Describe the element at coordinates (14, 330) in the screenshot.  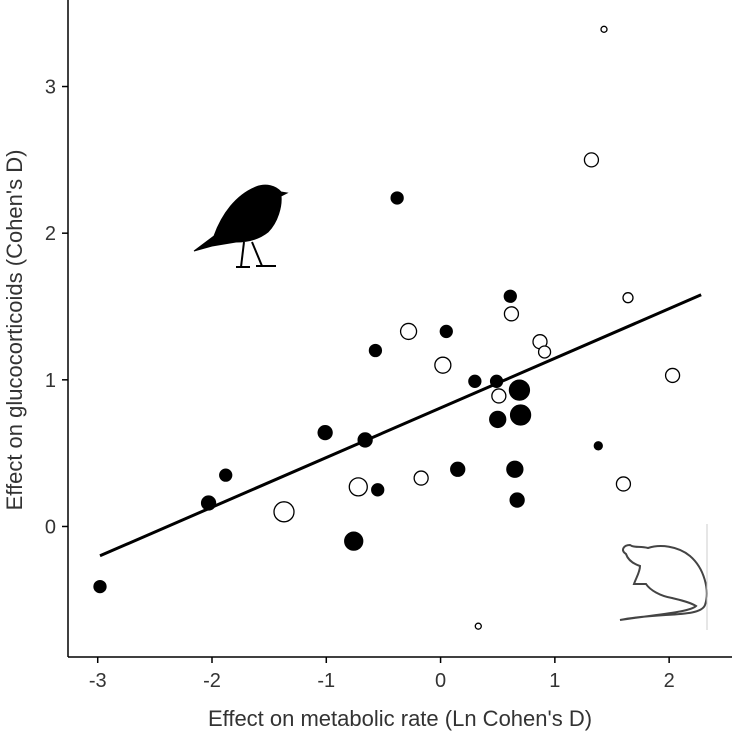
I see `y-axis-title: Effect on glucocorticoids (Cohen's D)` at that location.